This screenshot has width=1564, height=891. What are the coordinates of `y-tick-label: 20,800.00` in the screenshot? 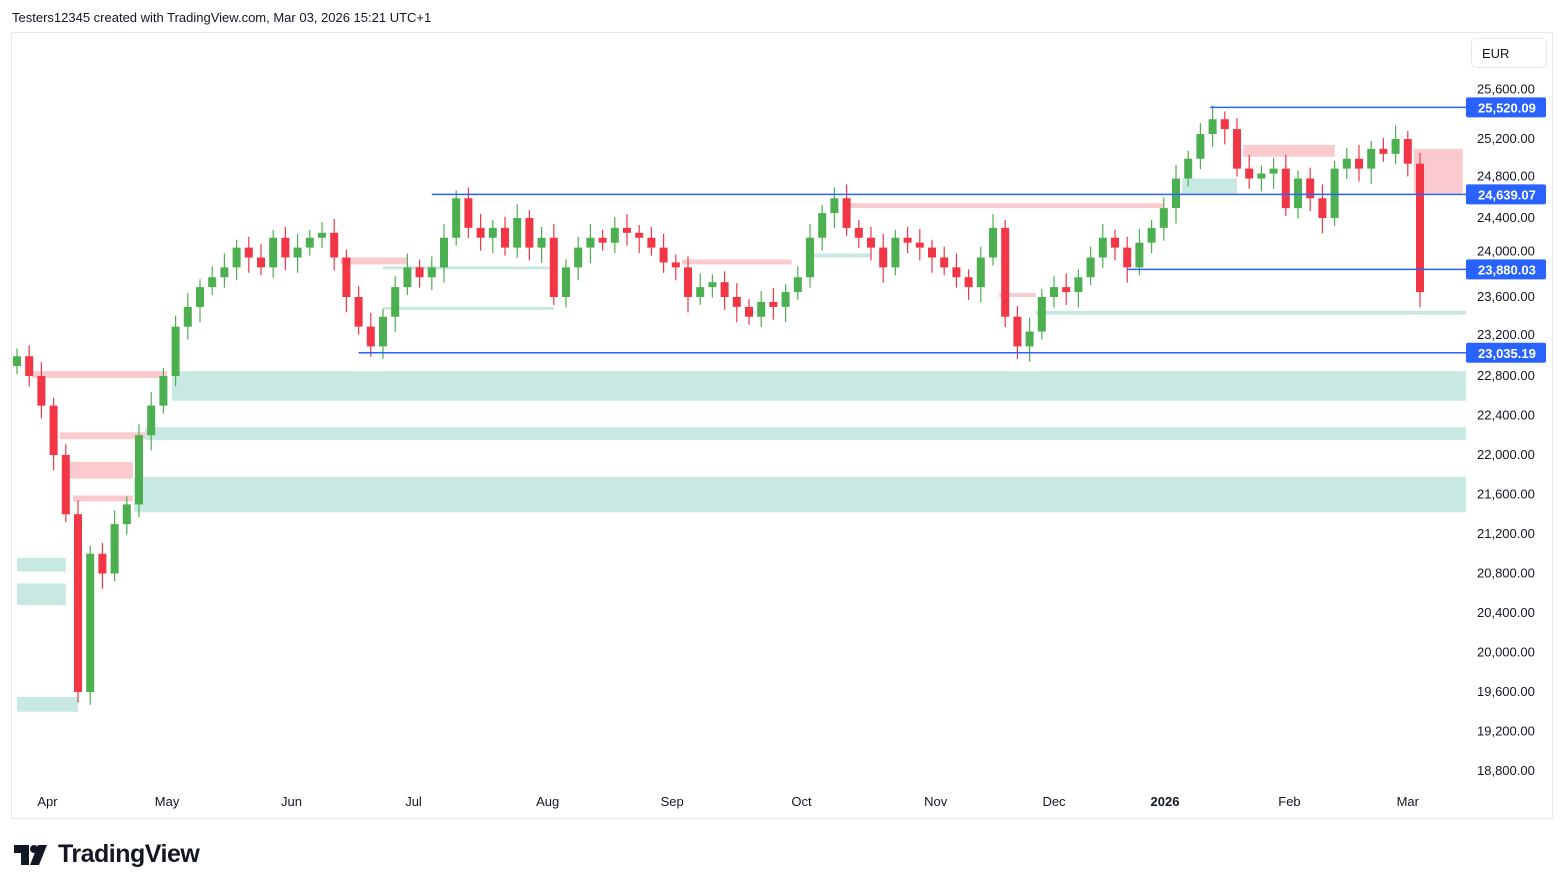 It's located at (1506, 573).